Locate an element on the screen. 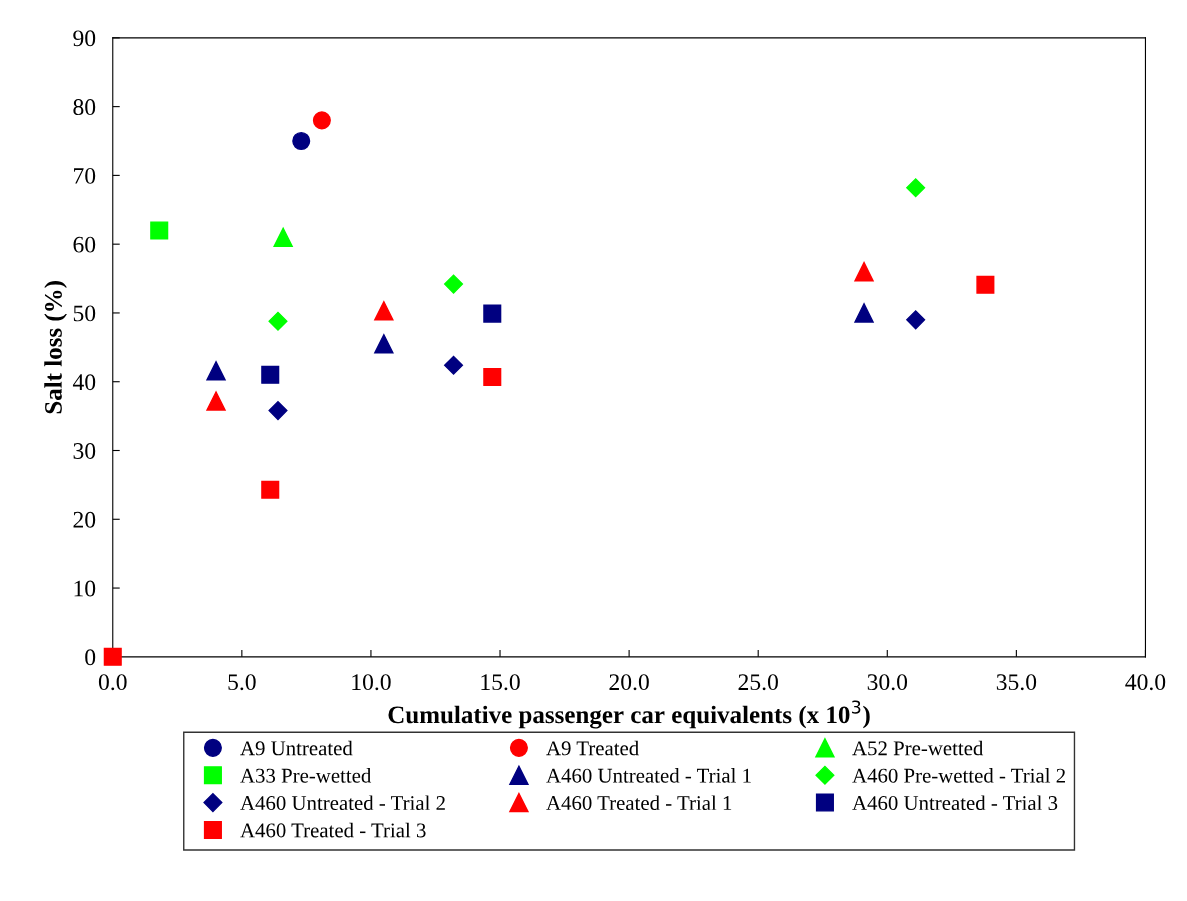 The width and height of the screenshot is (1187, 901). y-tick-label: 10 is located at coordinates (85, 588).